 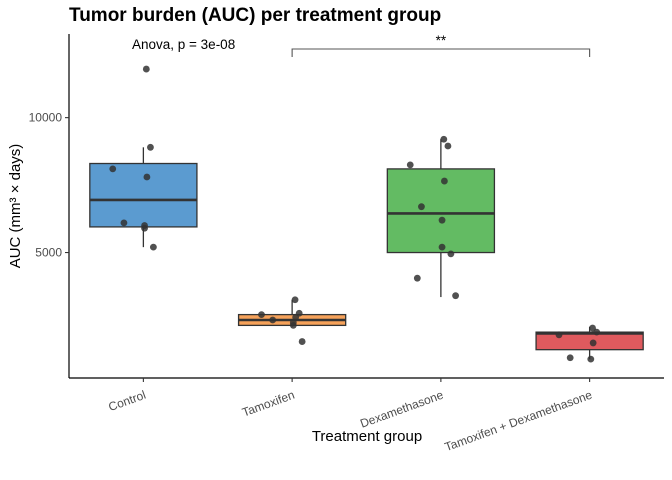 What do you see at coordinates (46, 118) in the screenshot?
I see `y-tick-label: 10000` at bounding box center [46, 118].